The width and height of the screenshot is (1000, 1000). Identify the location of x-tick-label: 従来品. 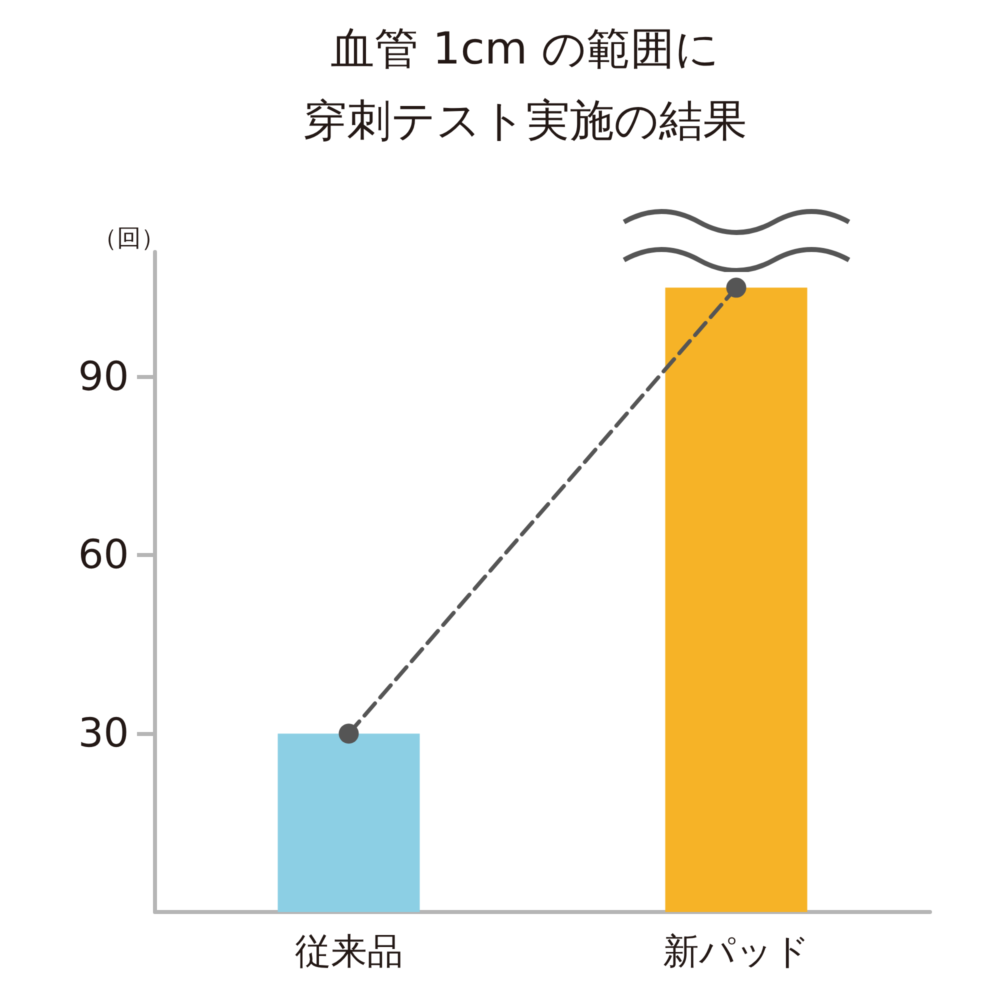
(348, 952).